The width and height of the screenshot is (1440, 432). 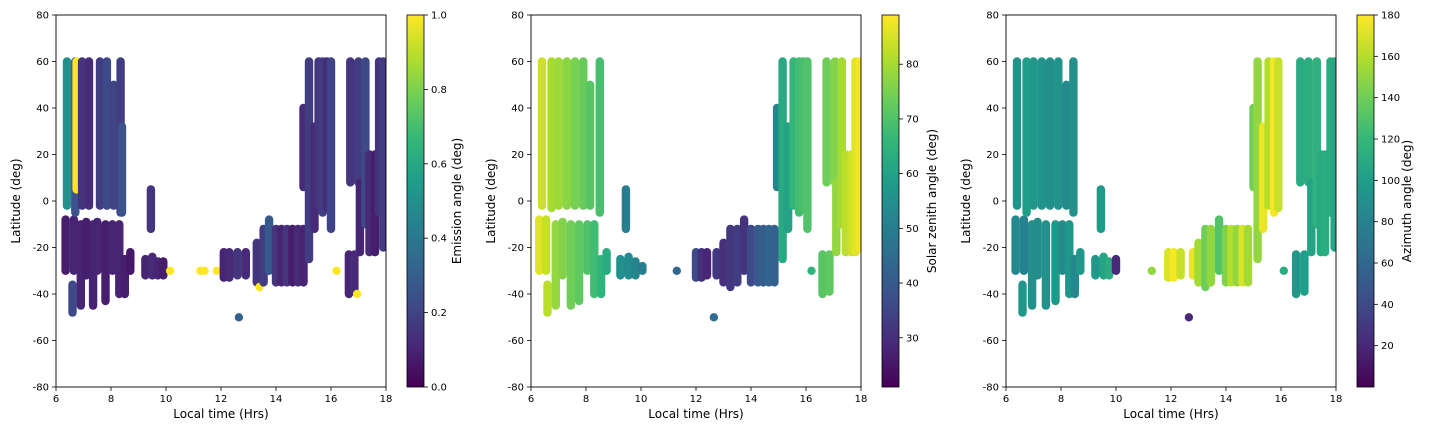 I want to click on colorbar-tick-label: 0.6, so click(x=439, y=164).